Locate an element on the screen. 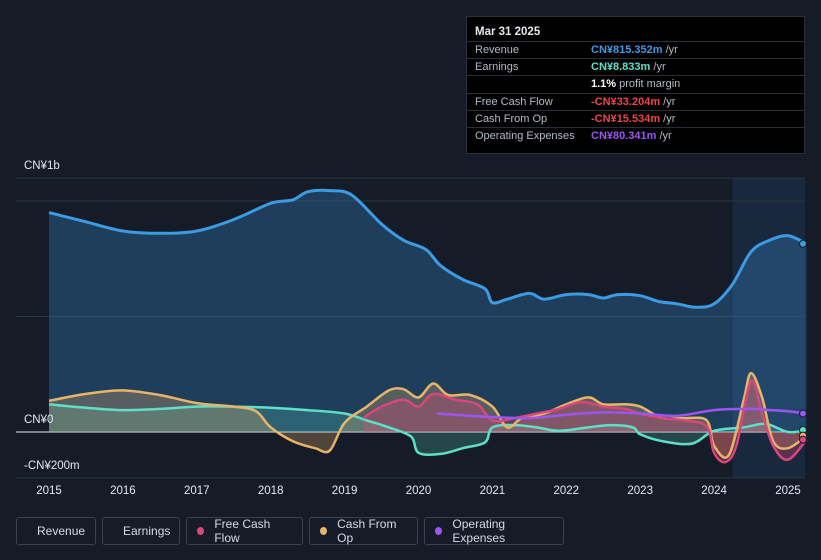 Image resolution: width=821 pixels, height=560 pixels. operating-expenses-line is located at coordinates (621, 413).